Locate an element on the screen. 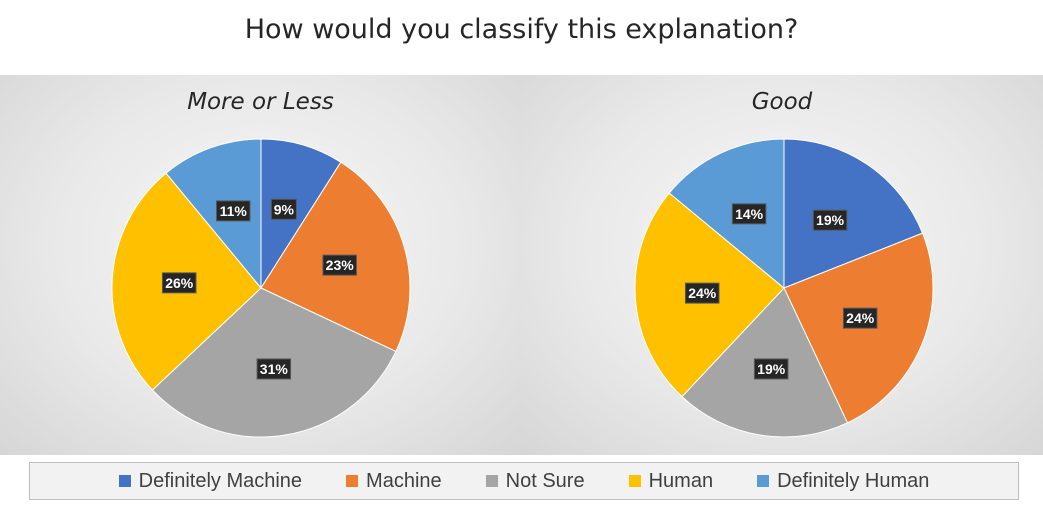 This screenshot has height=507, width=1043. data-label-not-sure: 19% is located at coordinates (771, 369).